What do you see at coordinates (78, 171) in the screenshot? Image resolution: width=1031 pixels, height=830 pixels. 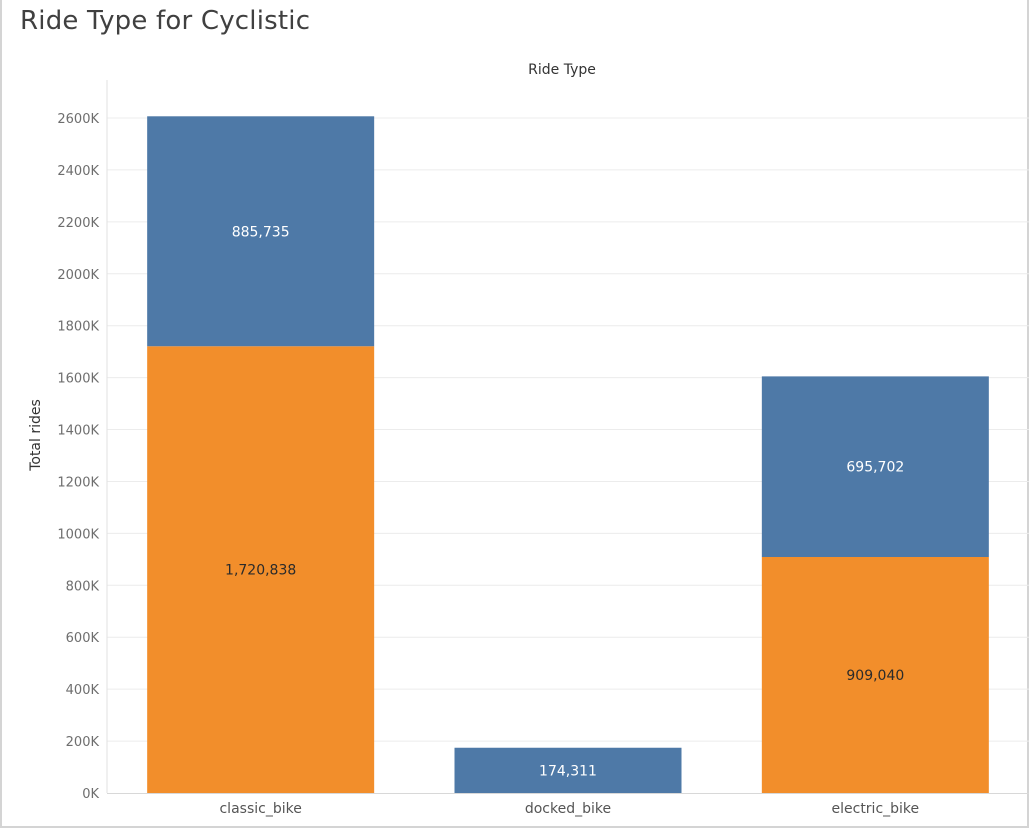 I see `y-tick-label: 2400K` at bounding box center [78, 171].